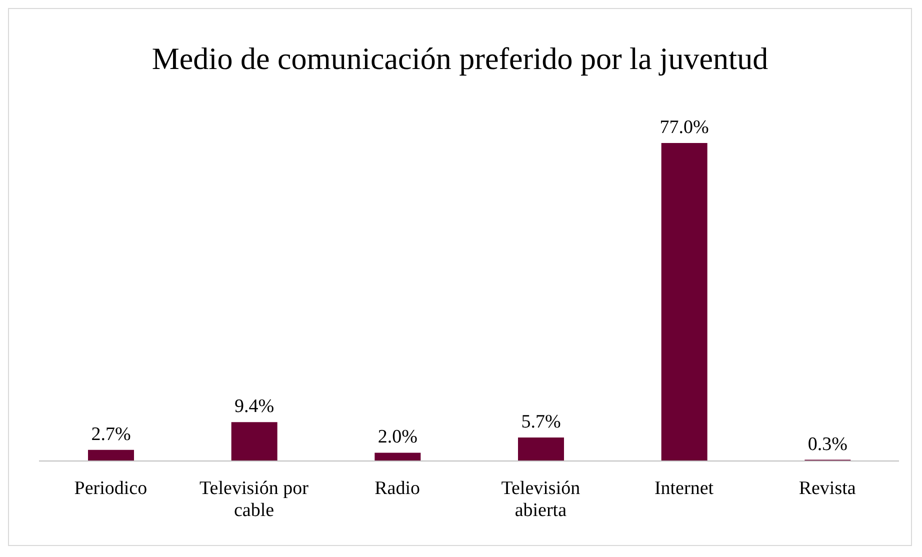 This screenshot has height=557, width=922. What do you see at coordinates (460, 59) in the screenshot?
I see `chart-title: Medio de comunicación preferido por la juventud` at bounding box center [460, 59].